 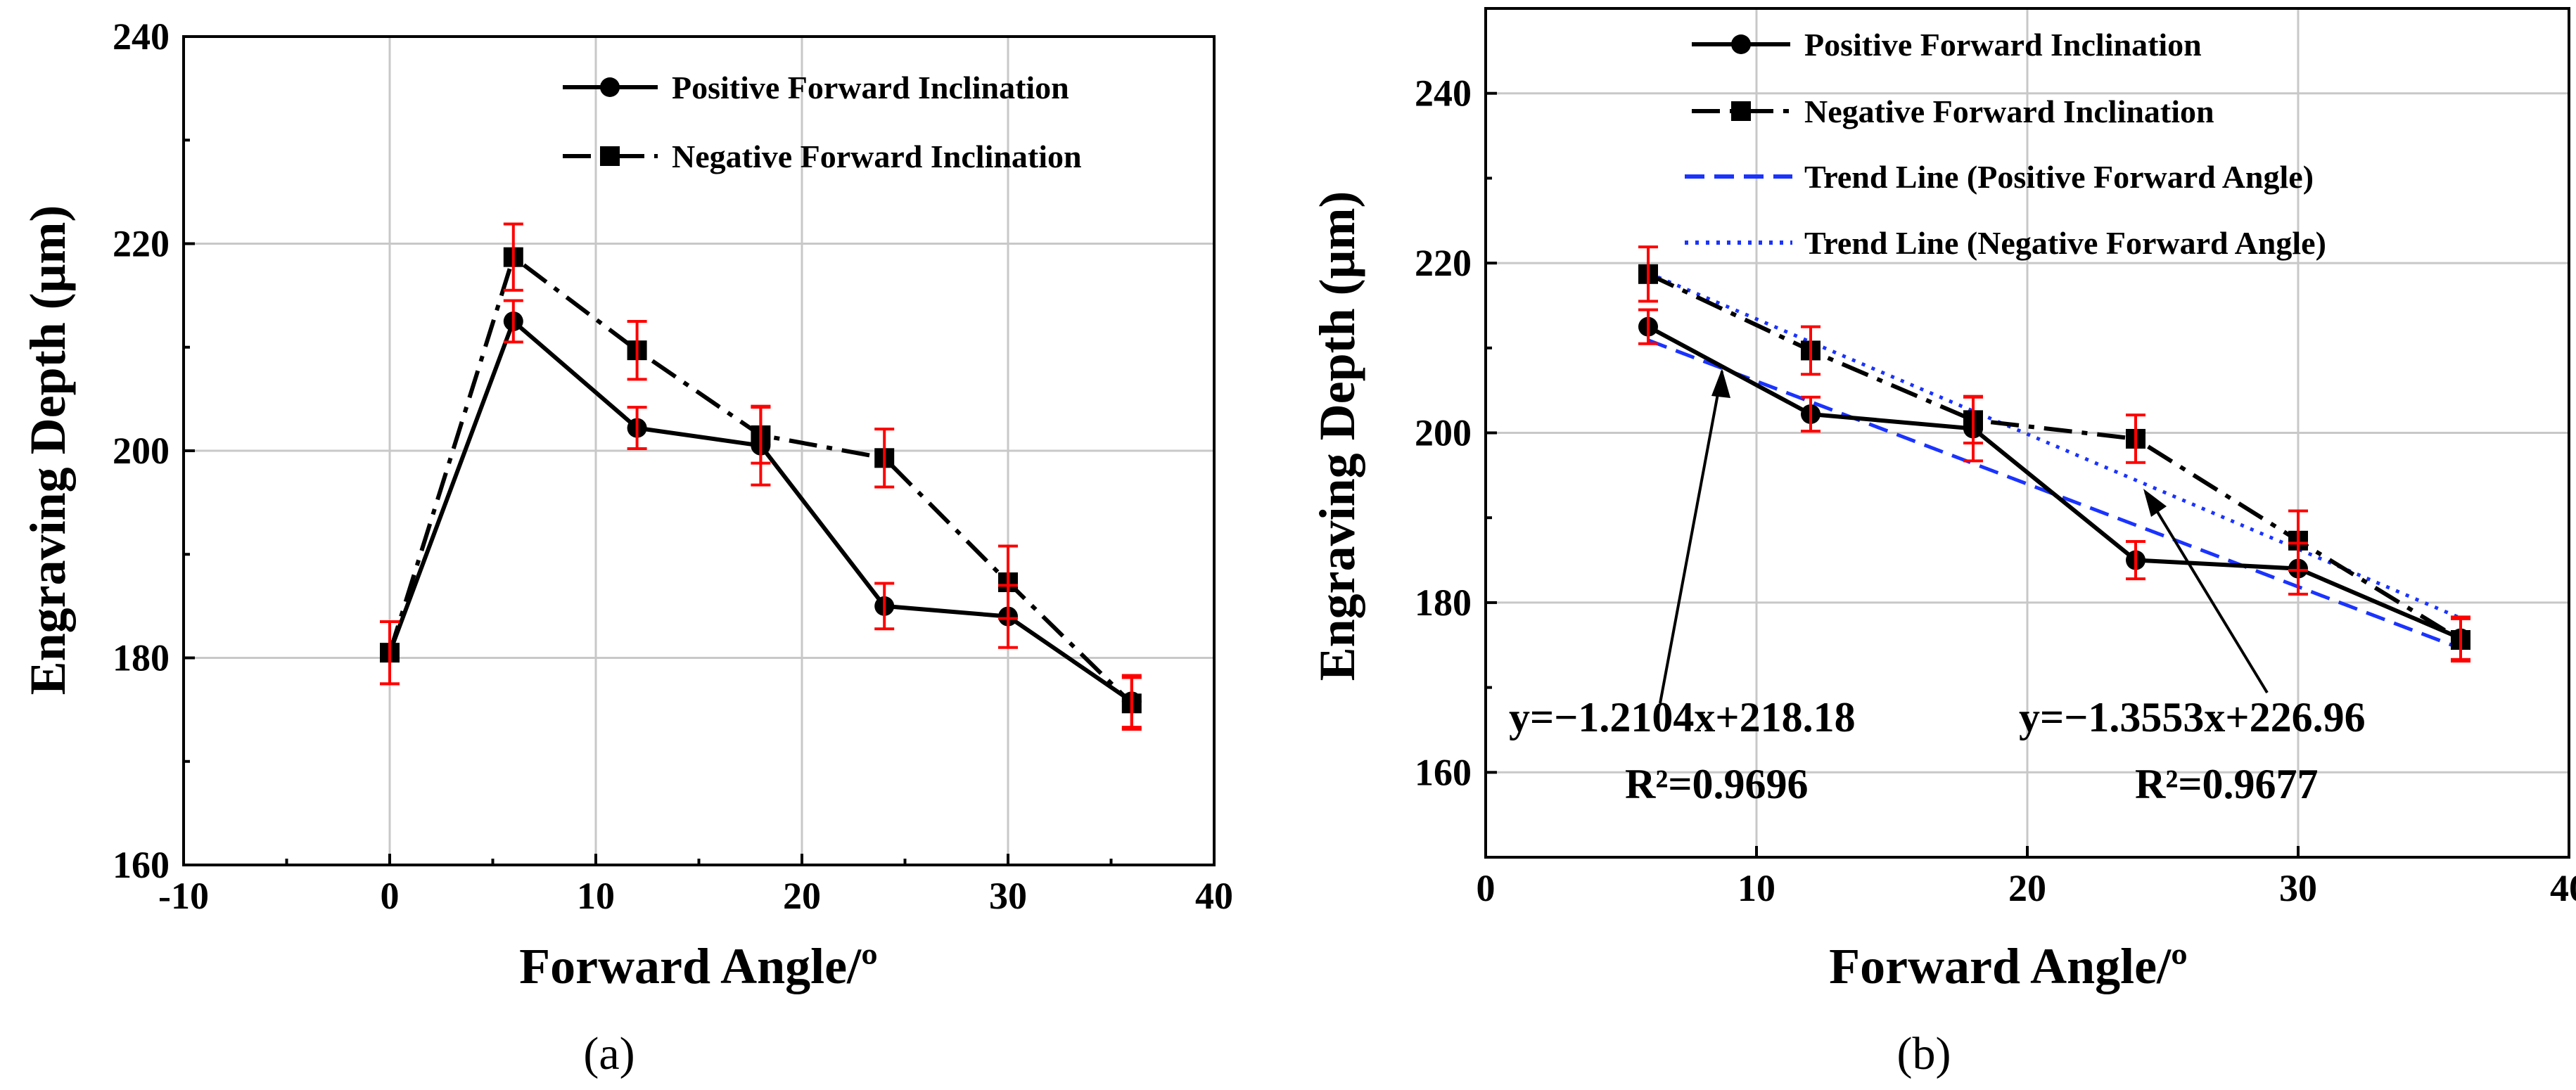 What do you see at coordinates (141, 451) in the screenshot?
I see `chart-a-ytick-label: 200` at bounding box center [141, 451].